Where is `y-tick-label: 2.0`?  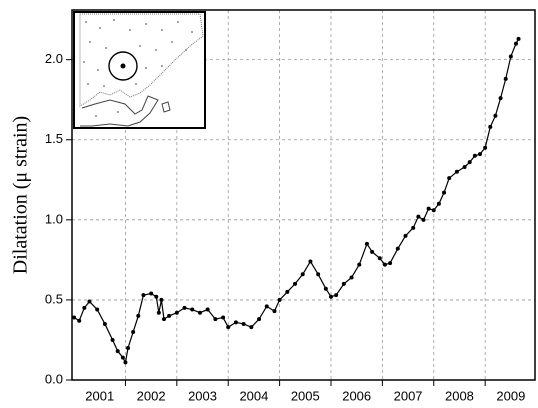 y-tick-label: 2.0 is located at coordinates (54, 58).